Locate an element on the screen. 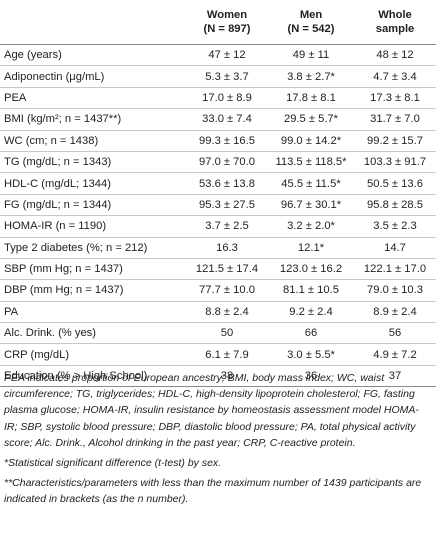  cell-women: 50 is located at coordinates (227, 333).